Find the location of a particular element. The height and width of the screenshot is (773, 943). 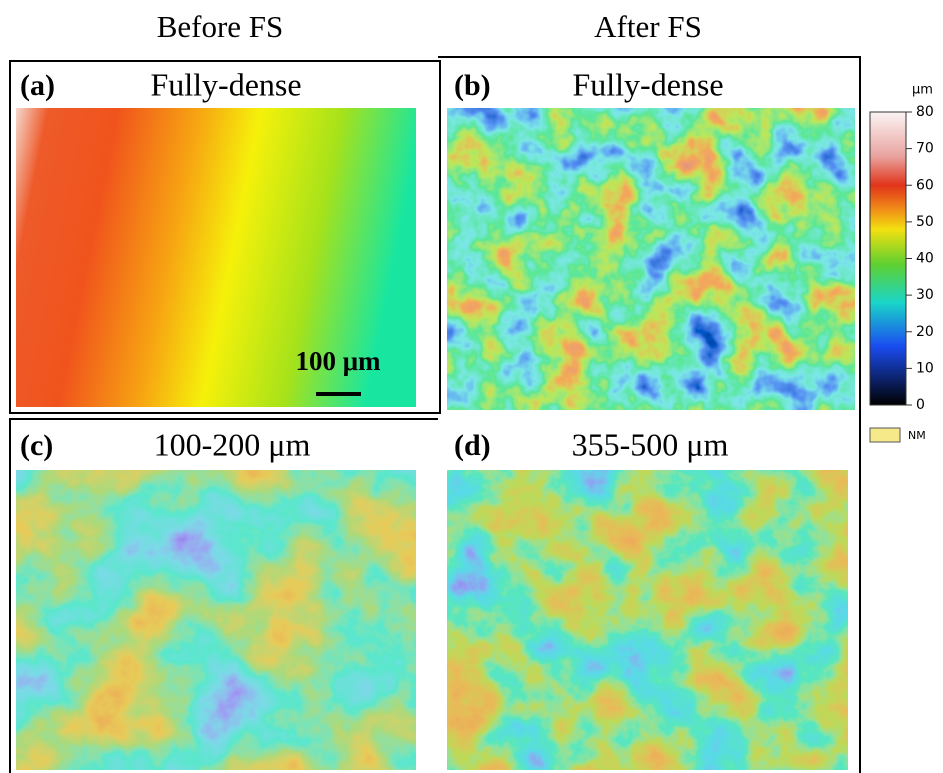

colorbar-tick-label: 20 is located at coordinates (925, 332).